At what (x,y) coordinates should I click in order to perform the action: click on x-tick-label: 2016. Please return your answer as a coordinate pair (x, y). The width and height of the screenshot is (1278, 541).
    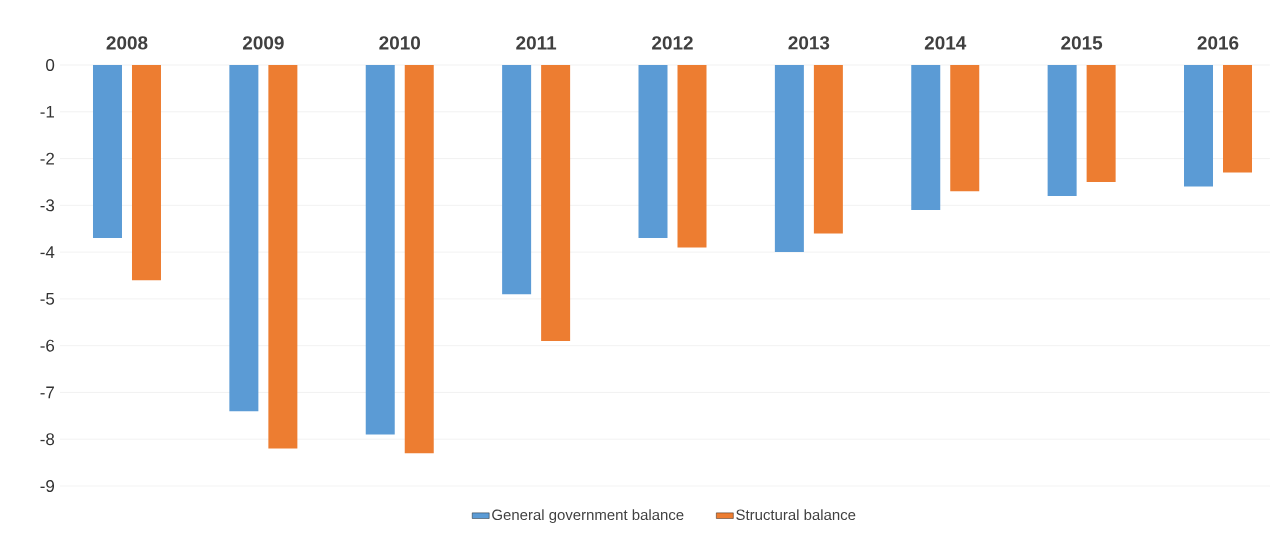
    Looking at the image, I should click on (1218, 43).